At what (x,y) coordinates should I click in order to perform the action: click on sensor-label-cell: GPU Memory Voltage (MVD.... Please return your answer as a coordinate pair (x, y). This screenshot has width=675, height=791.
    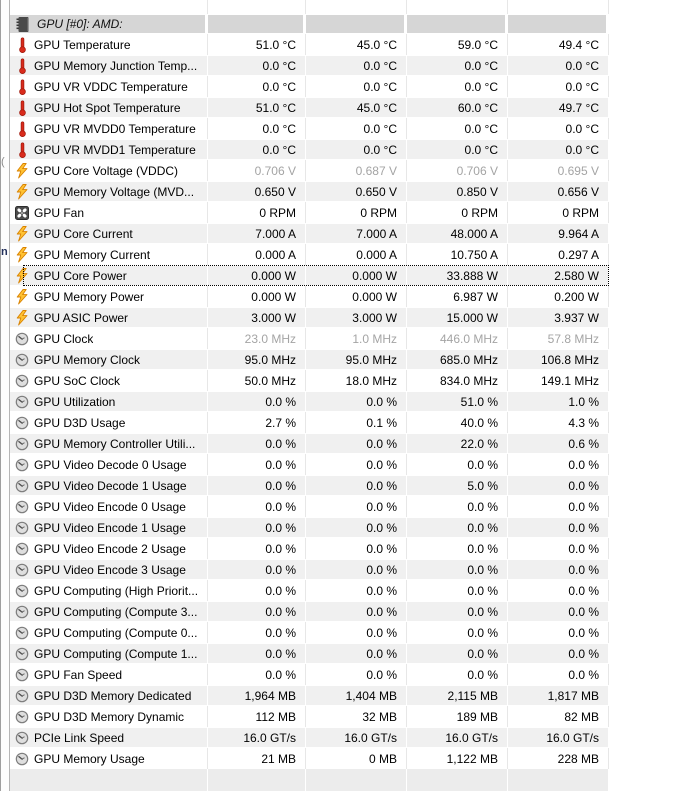
    Looking at the image, I should click on (109, 191).